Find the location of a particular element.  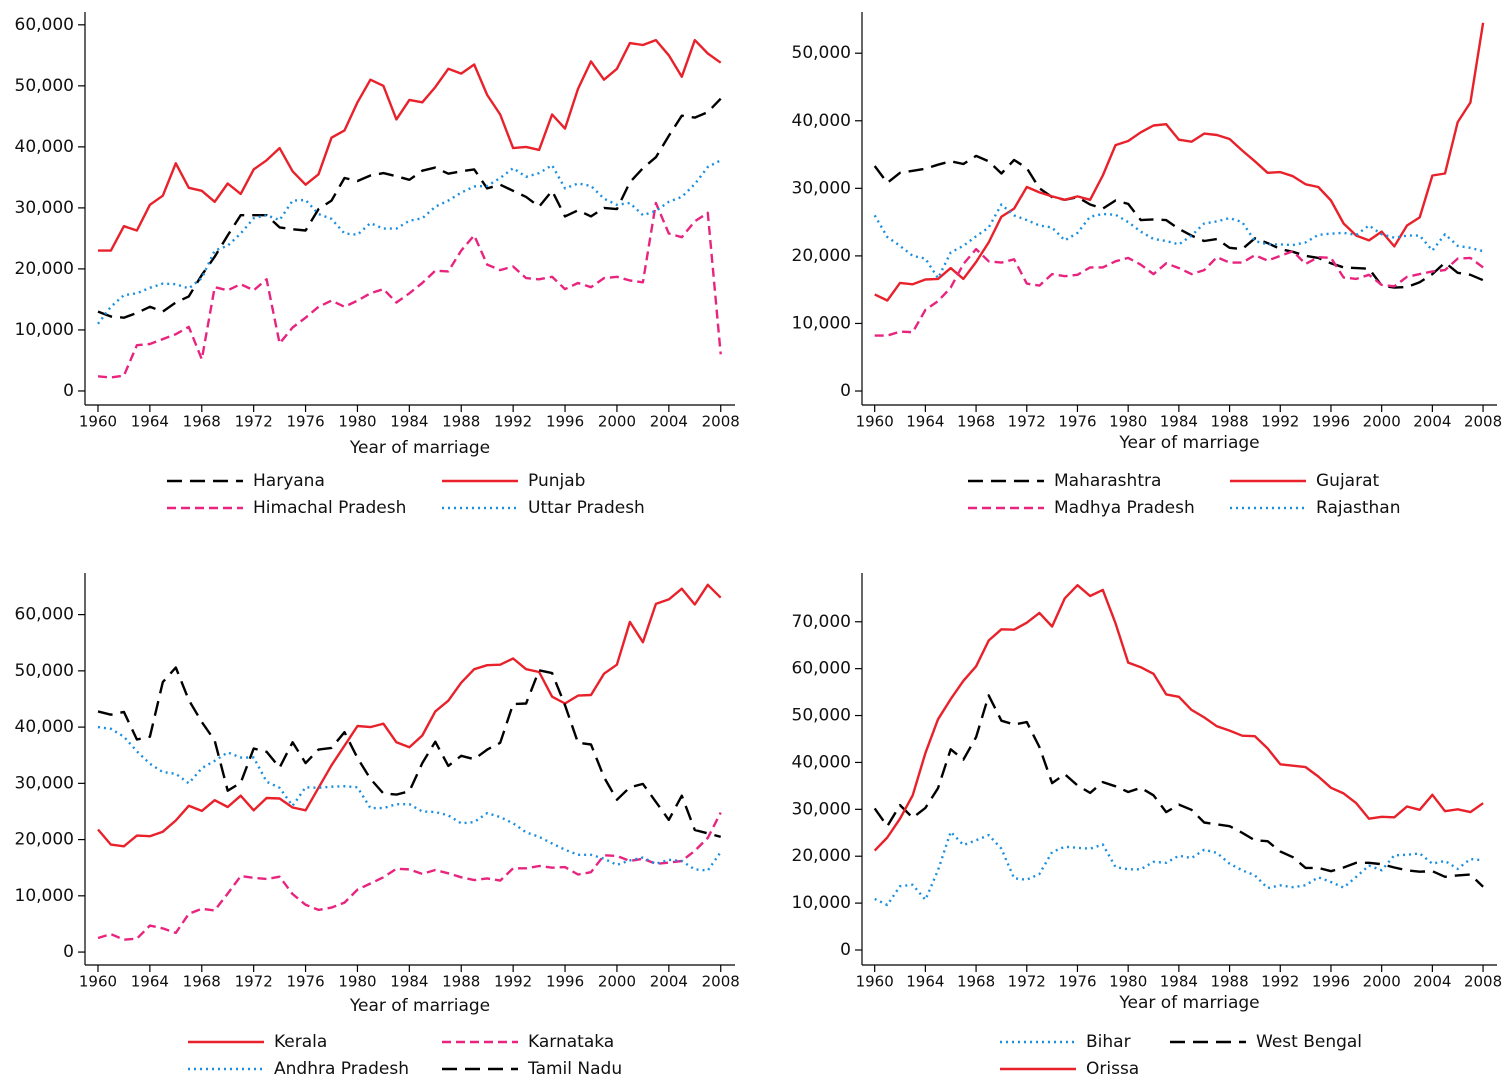

legend-label: Bihar is located at coordinates (1108, 1042).